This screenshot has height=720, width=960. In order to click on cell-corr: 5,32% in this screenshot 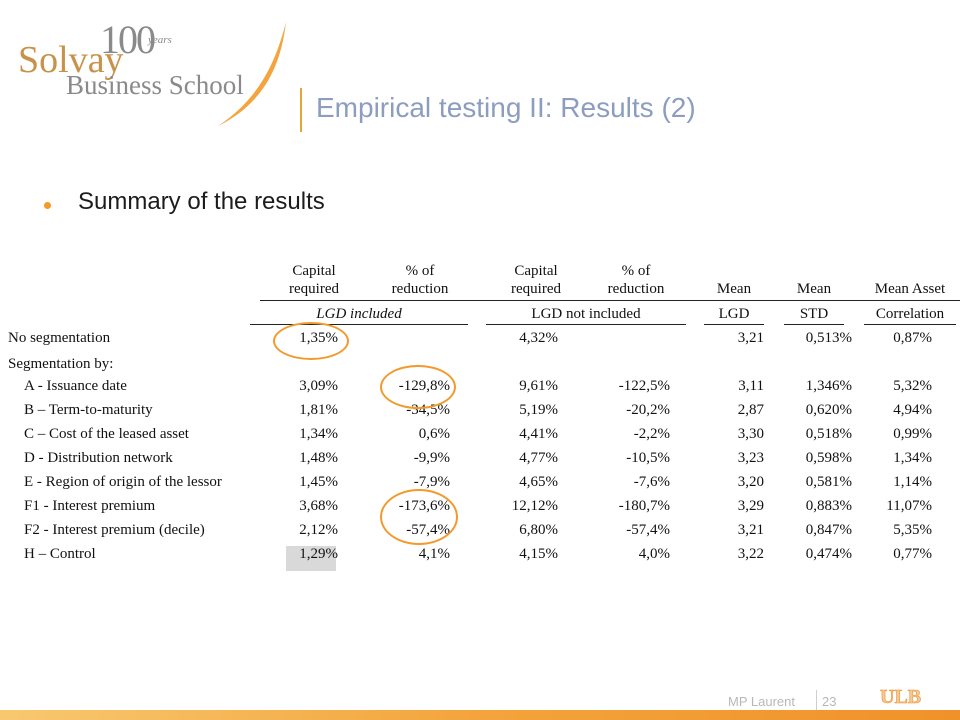, I will do `click(912, 386)`.